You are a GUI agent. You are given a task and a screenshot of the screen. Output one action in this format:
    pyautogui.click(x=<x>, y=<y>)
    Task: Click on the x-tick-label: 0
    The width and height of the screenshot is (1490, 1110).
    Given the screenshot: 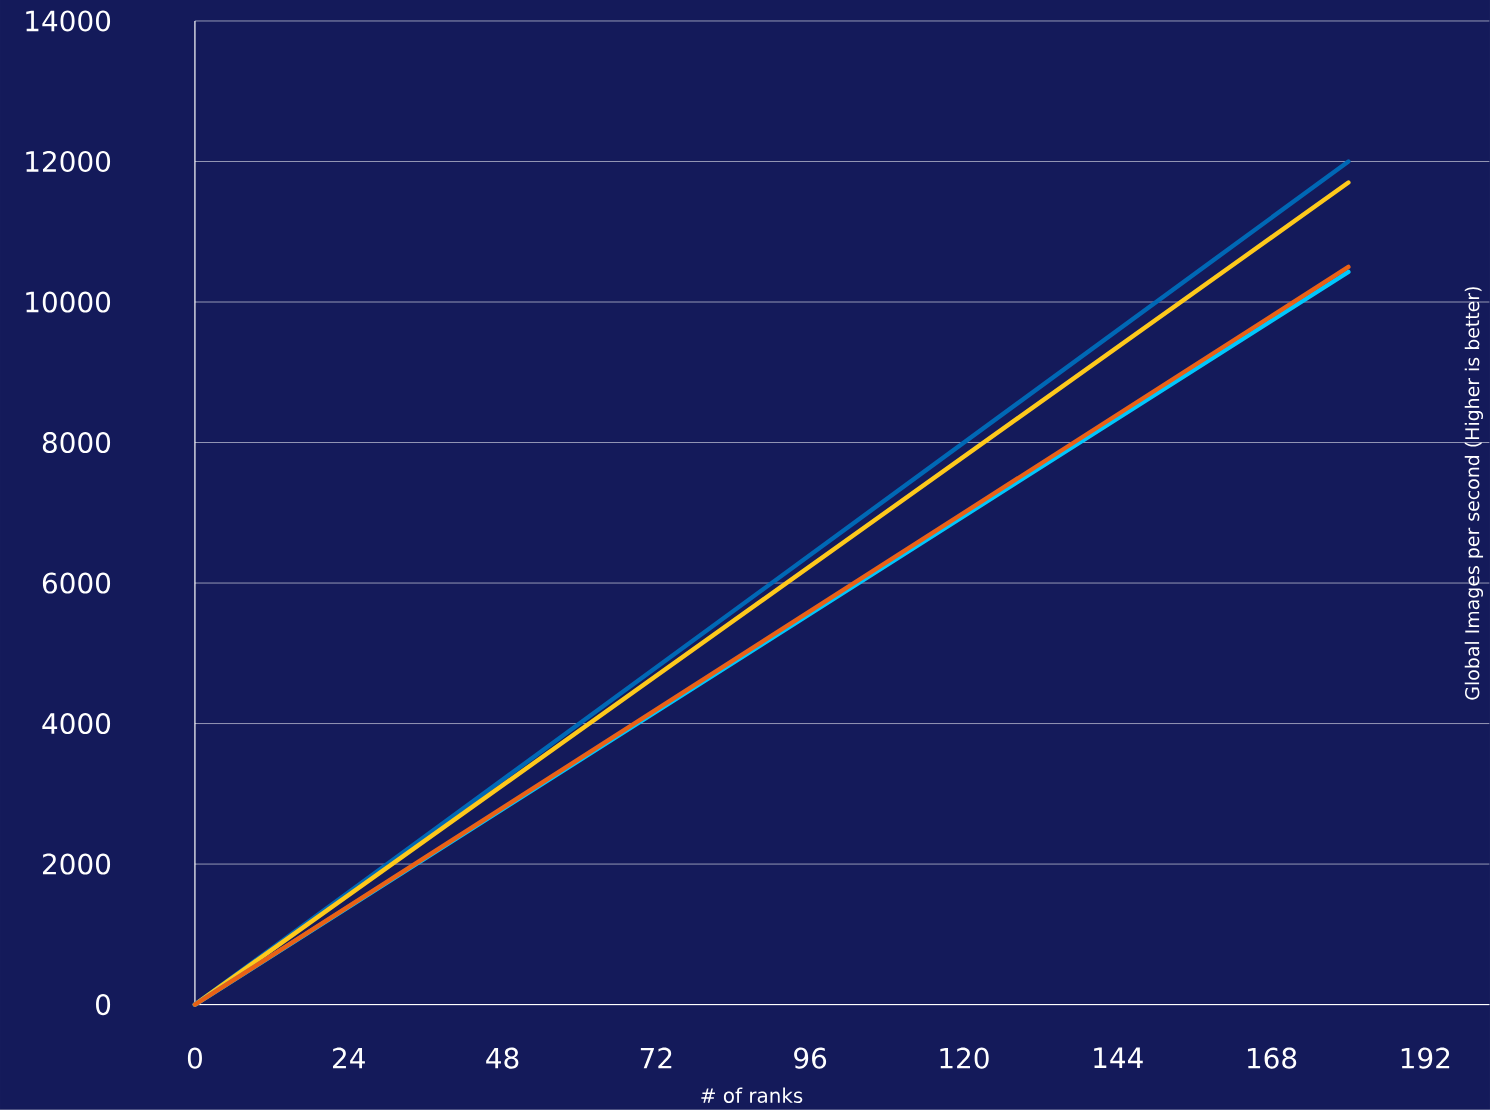 What is the action you would take?
    pyautogui.click(x=194, y=1058)
    